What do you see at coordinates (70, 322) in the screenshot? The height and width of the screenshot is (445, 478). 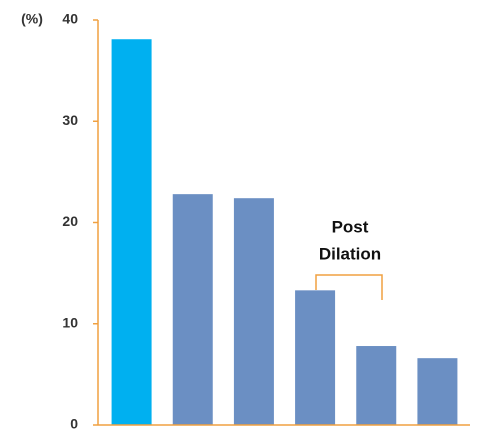 I see `y-tick-label: 10` at bounding box center [70, 322].